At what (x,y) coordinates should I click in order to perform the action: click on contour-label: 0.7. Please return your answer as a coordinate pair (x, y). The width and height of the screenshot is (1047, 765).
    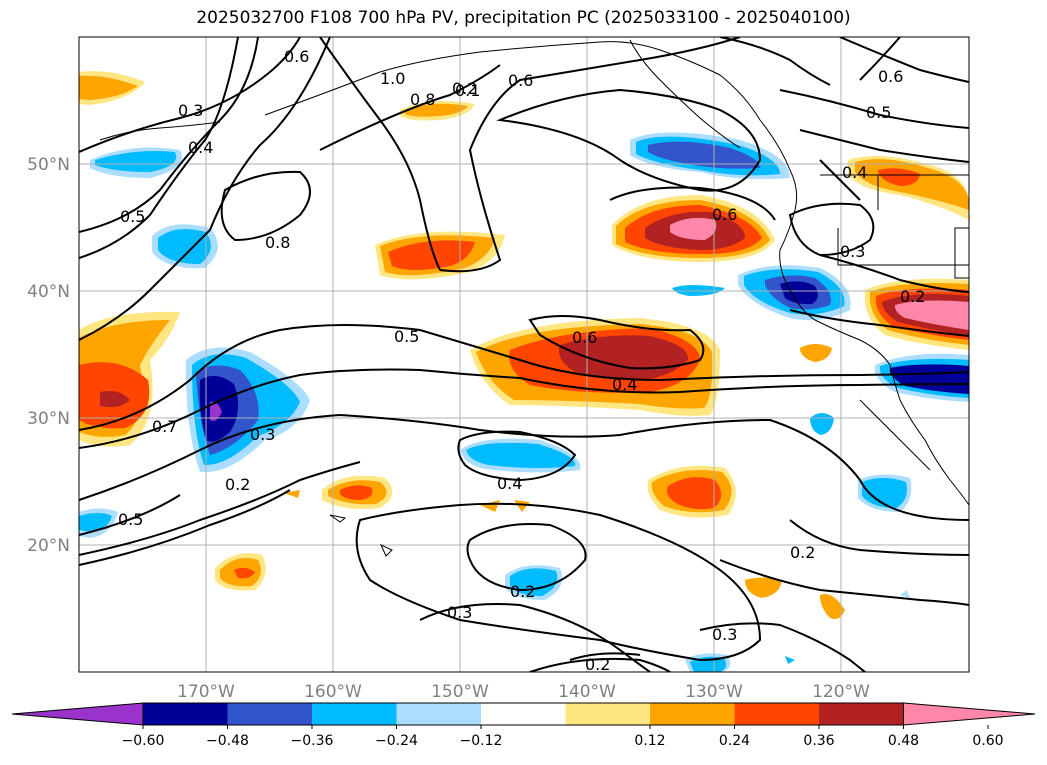
    Looking at the image, I should click on (164, 426).